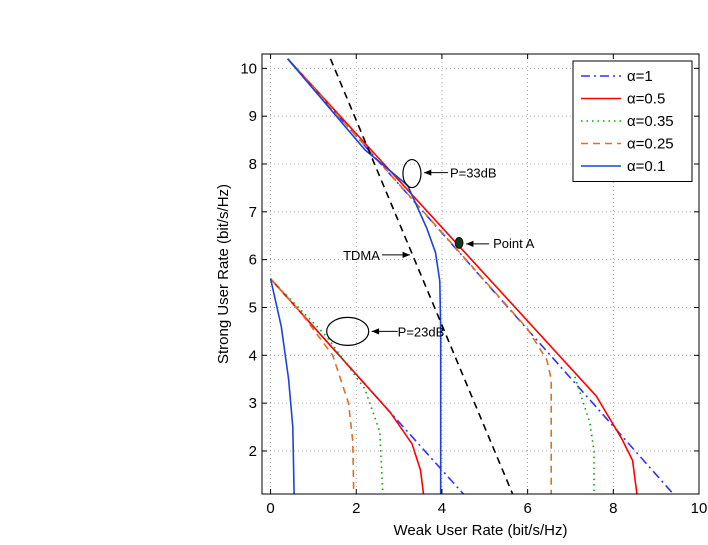  What do you see at coordinates (223, 274) in the screenshot?
I see `y-axis-label: Strong User Rate (bit/s/Hz)` at bounding box center [223, 274].